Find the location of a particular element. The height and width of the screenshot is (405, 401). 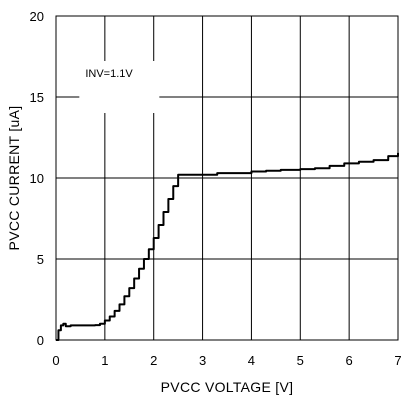

x-tick-labels: 0 1 2 3 4 5 6 7 is located at coordinates (226, 360).